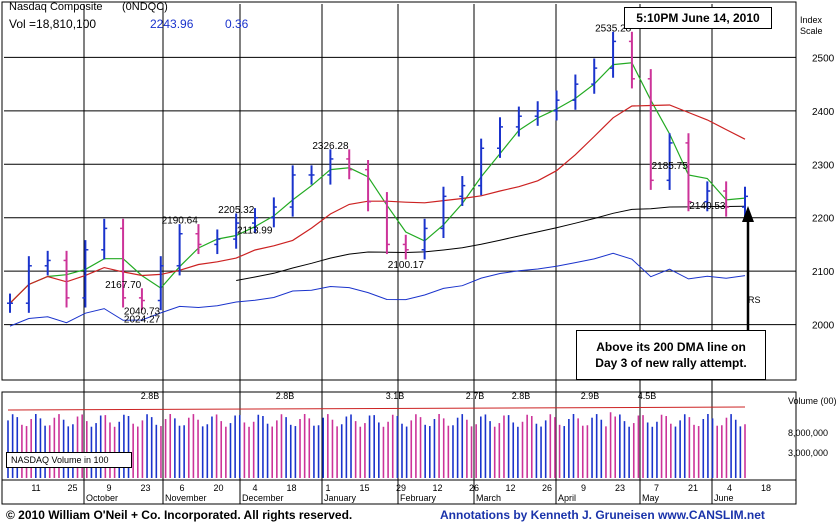 The width and height of the screenshot is (840, 526). What do you see at coordinates (395, 396) in the screenshot?
I see `volume-label: 3.1B` at bounding box center [395, 396].